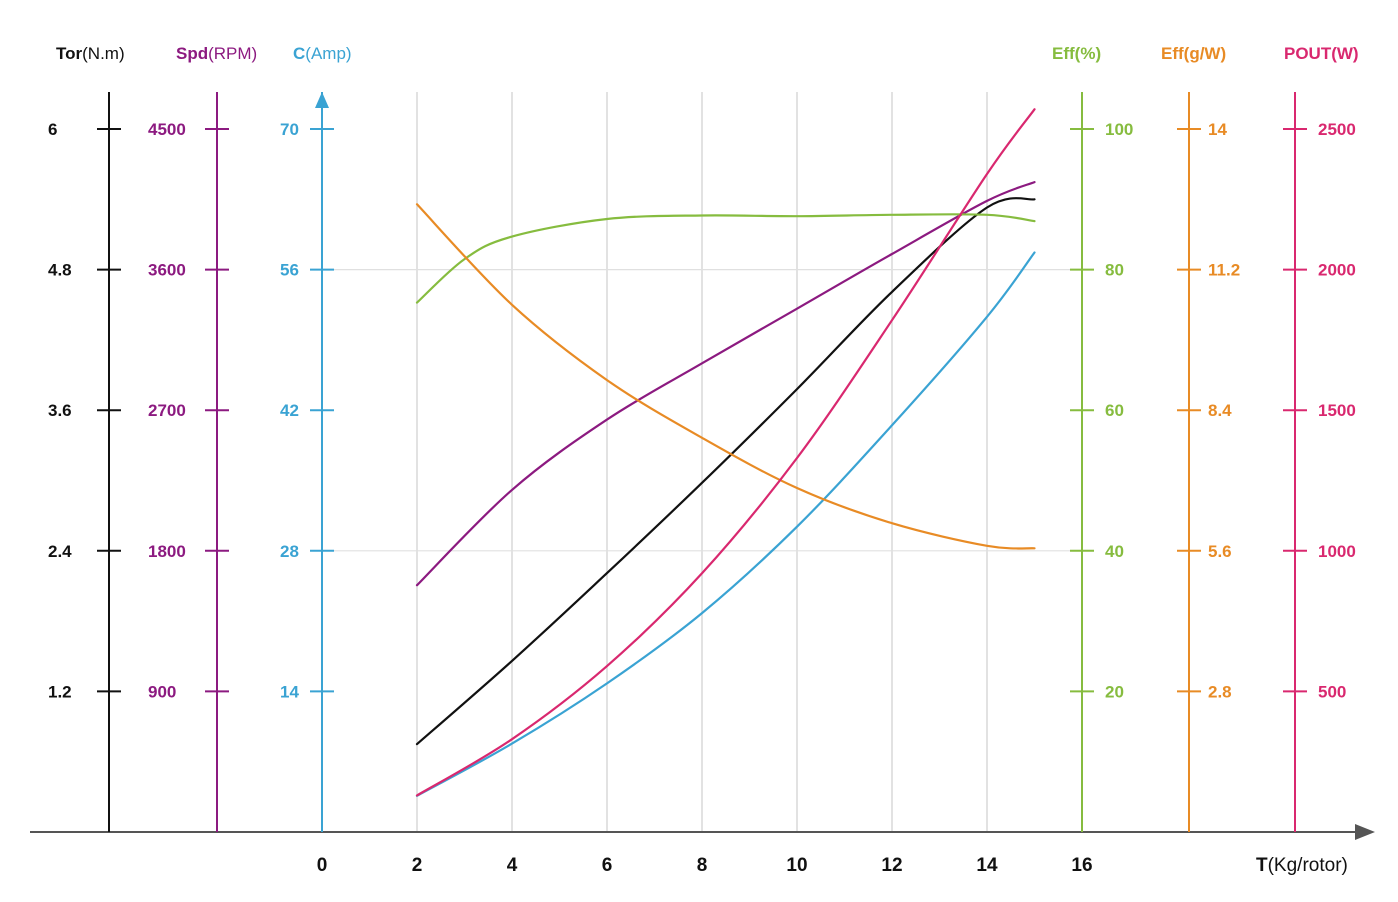  What do you see at coordinates (322, 100) in the screenshot?
I see `current-axis-arrow` at bounding box center [322, 100].